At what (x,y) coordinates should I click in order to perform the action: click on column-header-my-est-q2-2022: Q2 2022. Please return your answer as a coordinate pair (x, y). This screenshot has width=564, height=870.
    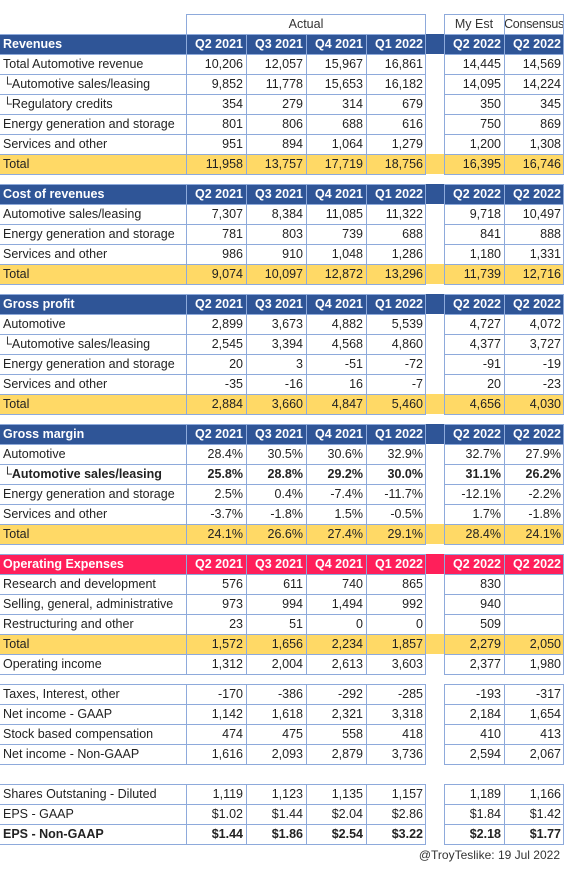
    Looking at the image, I should click on (477, 304).